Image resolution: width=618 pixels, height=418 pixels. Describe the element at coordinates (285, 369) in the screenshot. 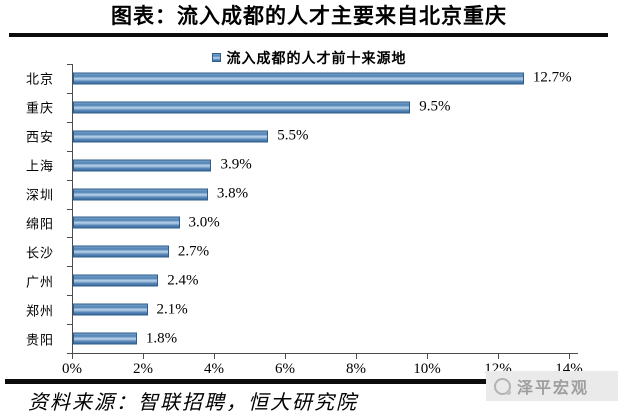

I see `x-tick-label: 6%` at that location.